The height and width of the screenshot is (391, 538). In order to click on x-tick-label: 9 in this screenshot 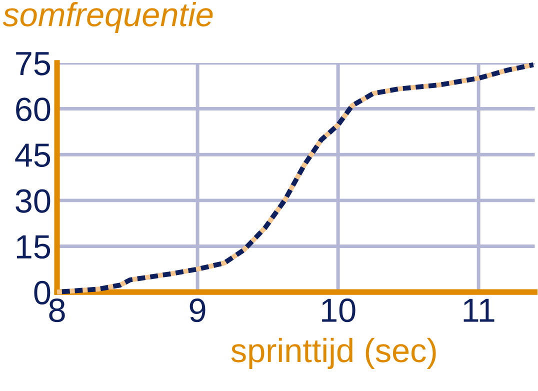, I will do `click(198, 310)`.